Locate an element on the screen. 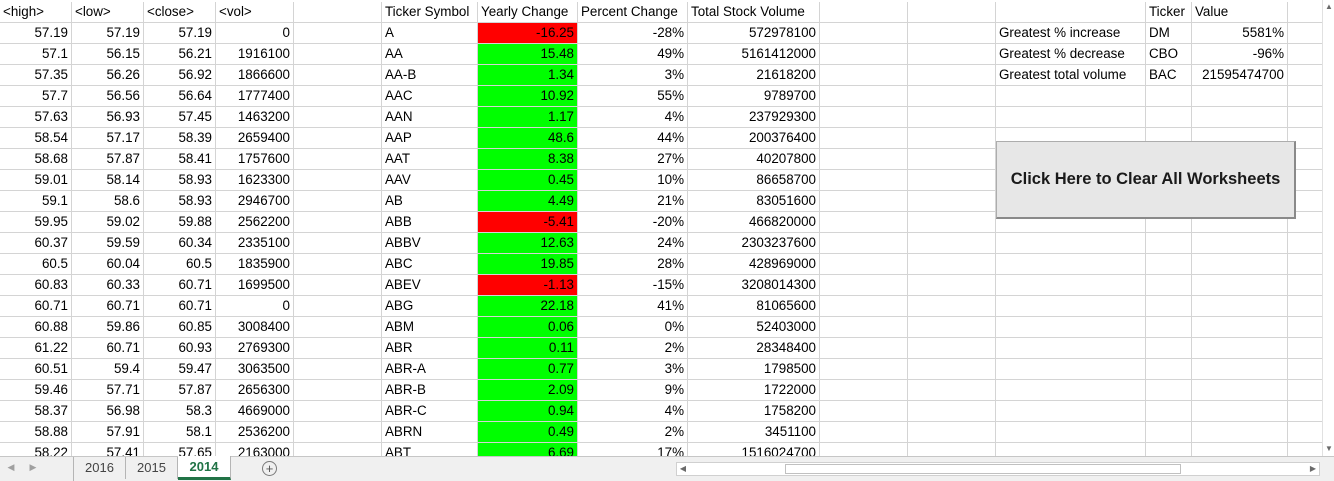 The image size is (1334, 481). cell-low: 59.86 is located at coordinates (108, 327).